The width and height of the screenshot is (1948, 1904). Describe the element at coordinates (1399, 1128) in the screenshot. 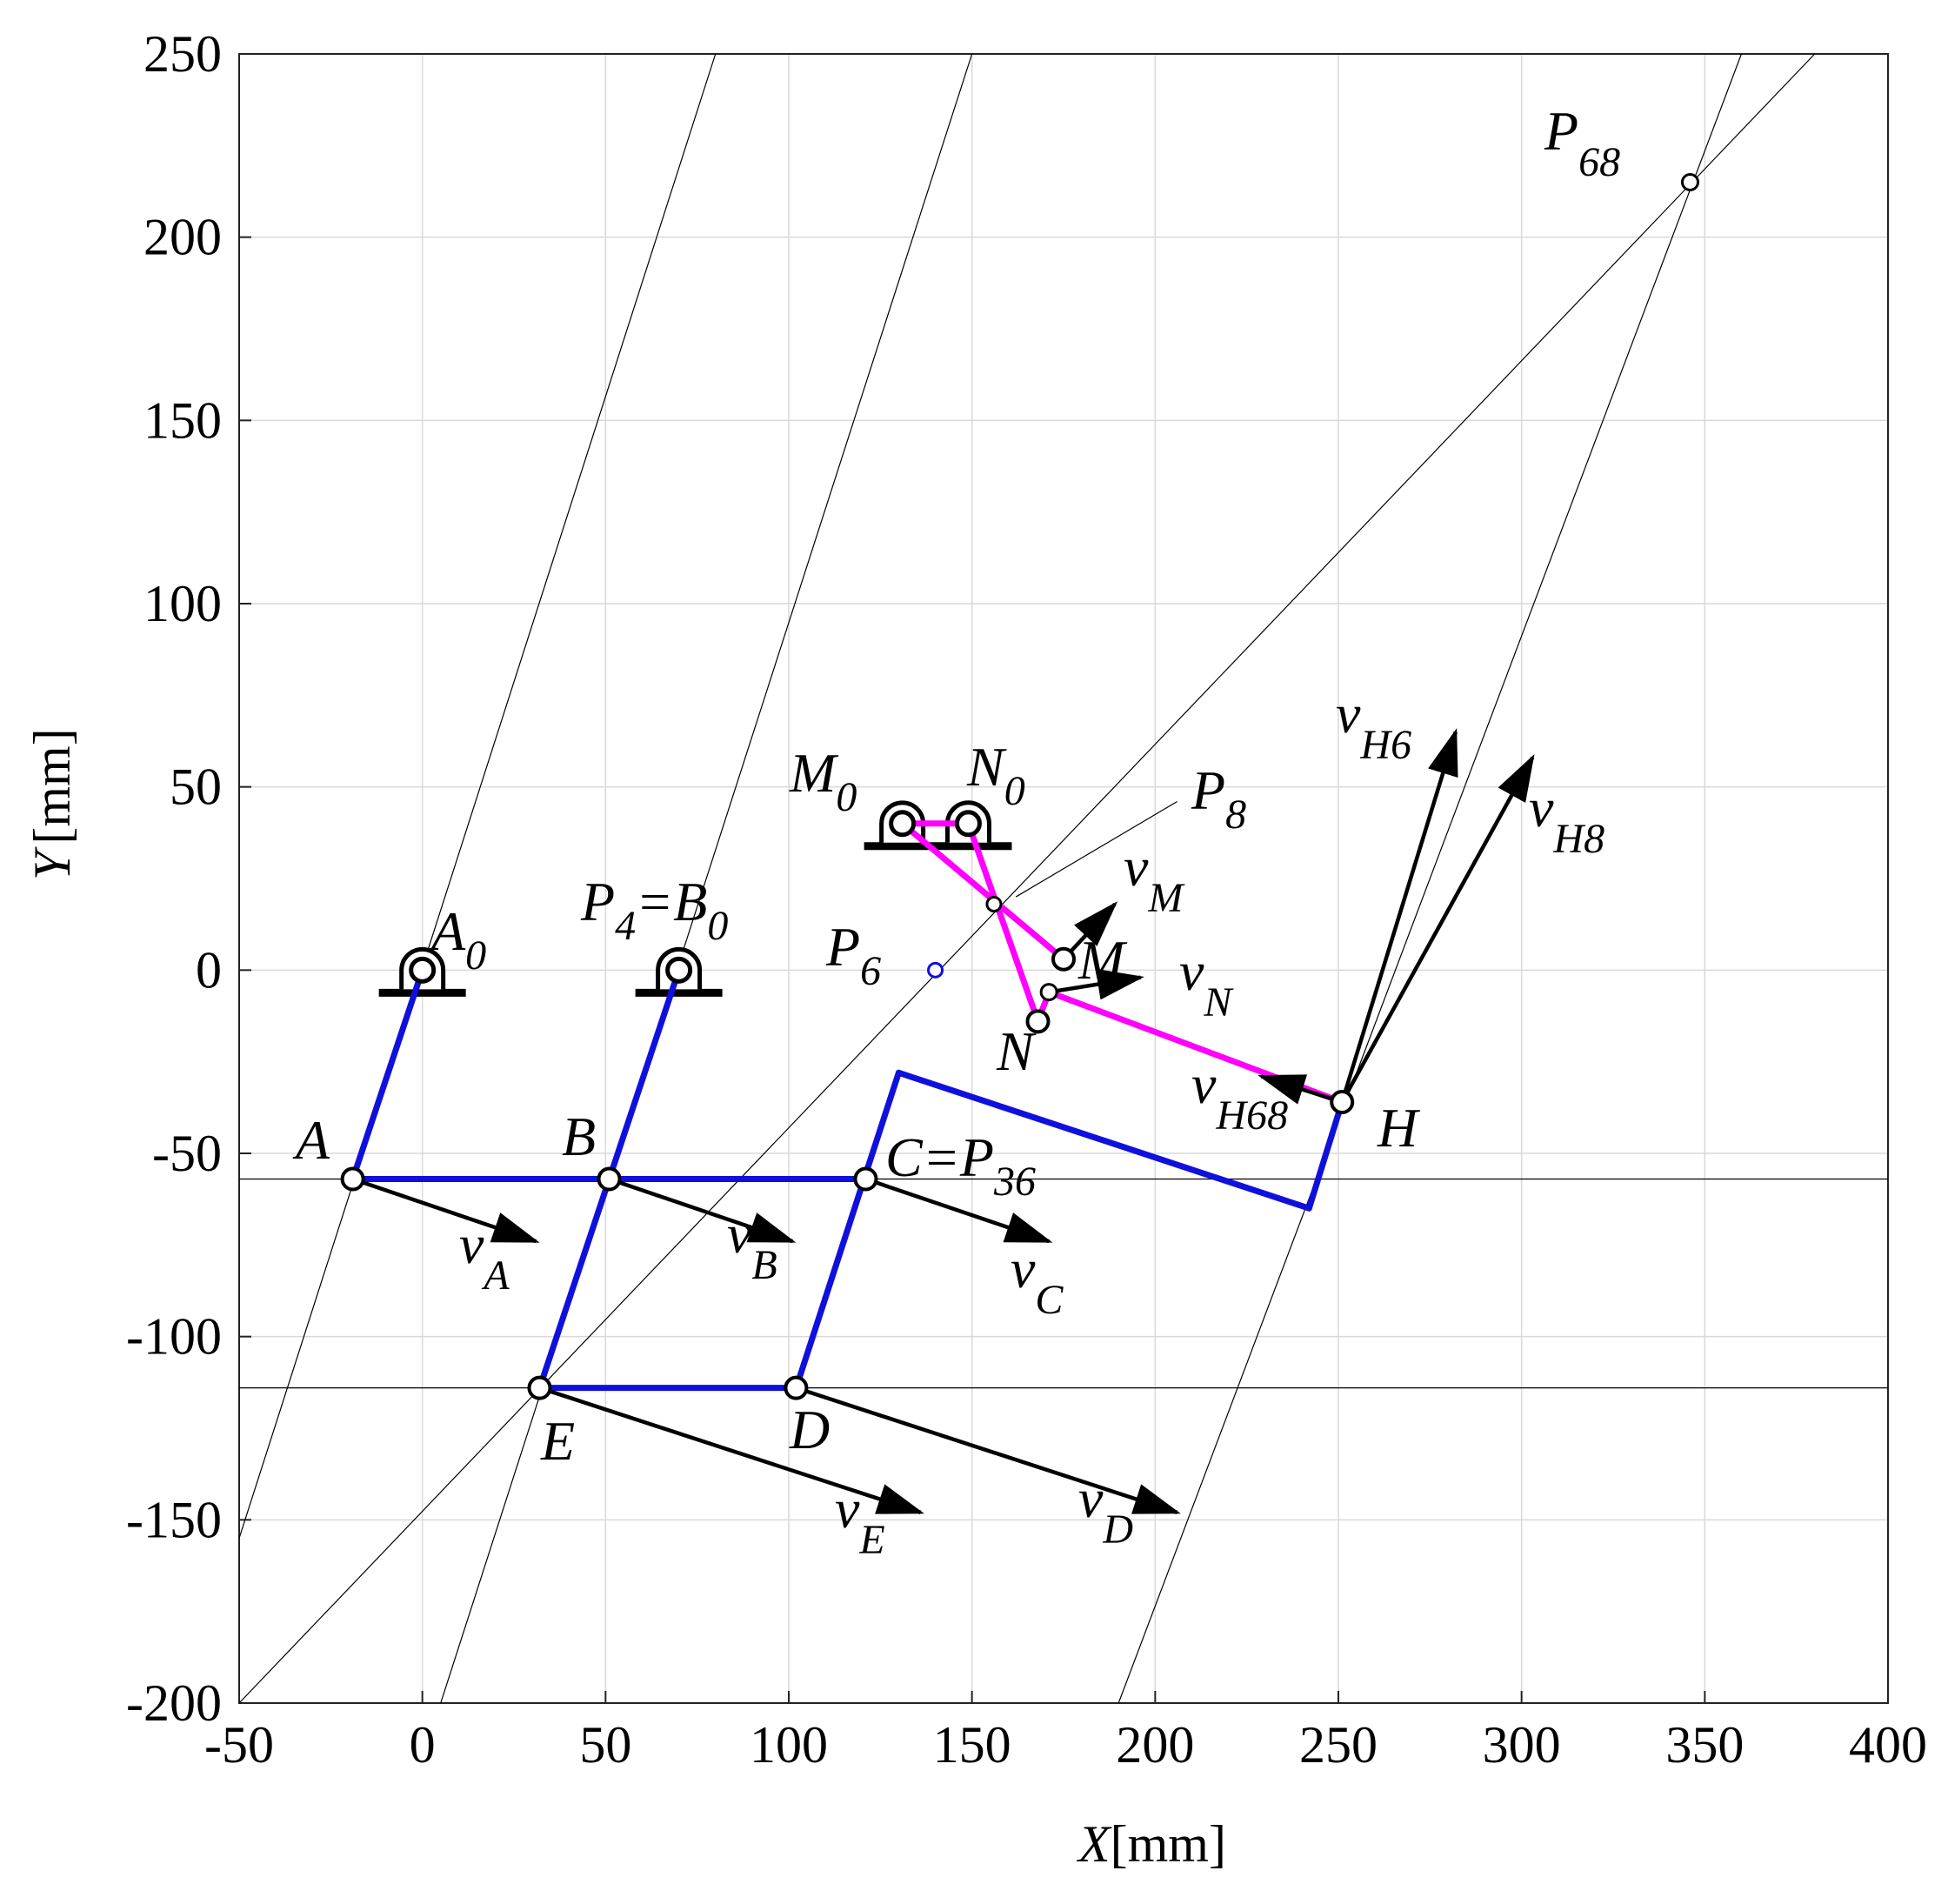

I see `label-h: H` at that location.